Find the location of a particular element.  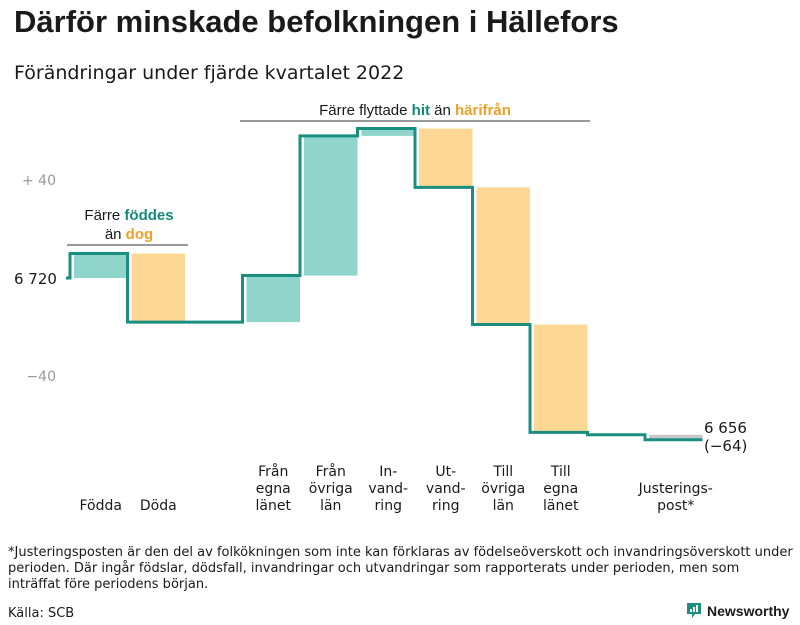

page-subtitle: Förändringar under fjärde kvartalet 2022 is located at coordinates (209, 73).